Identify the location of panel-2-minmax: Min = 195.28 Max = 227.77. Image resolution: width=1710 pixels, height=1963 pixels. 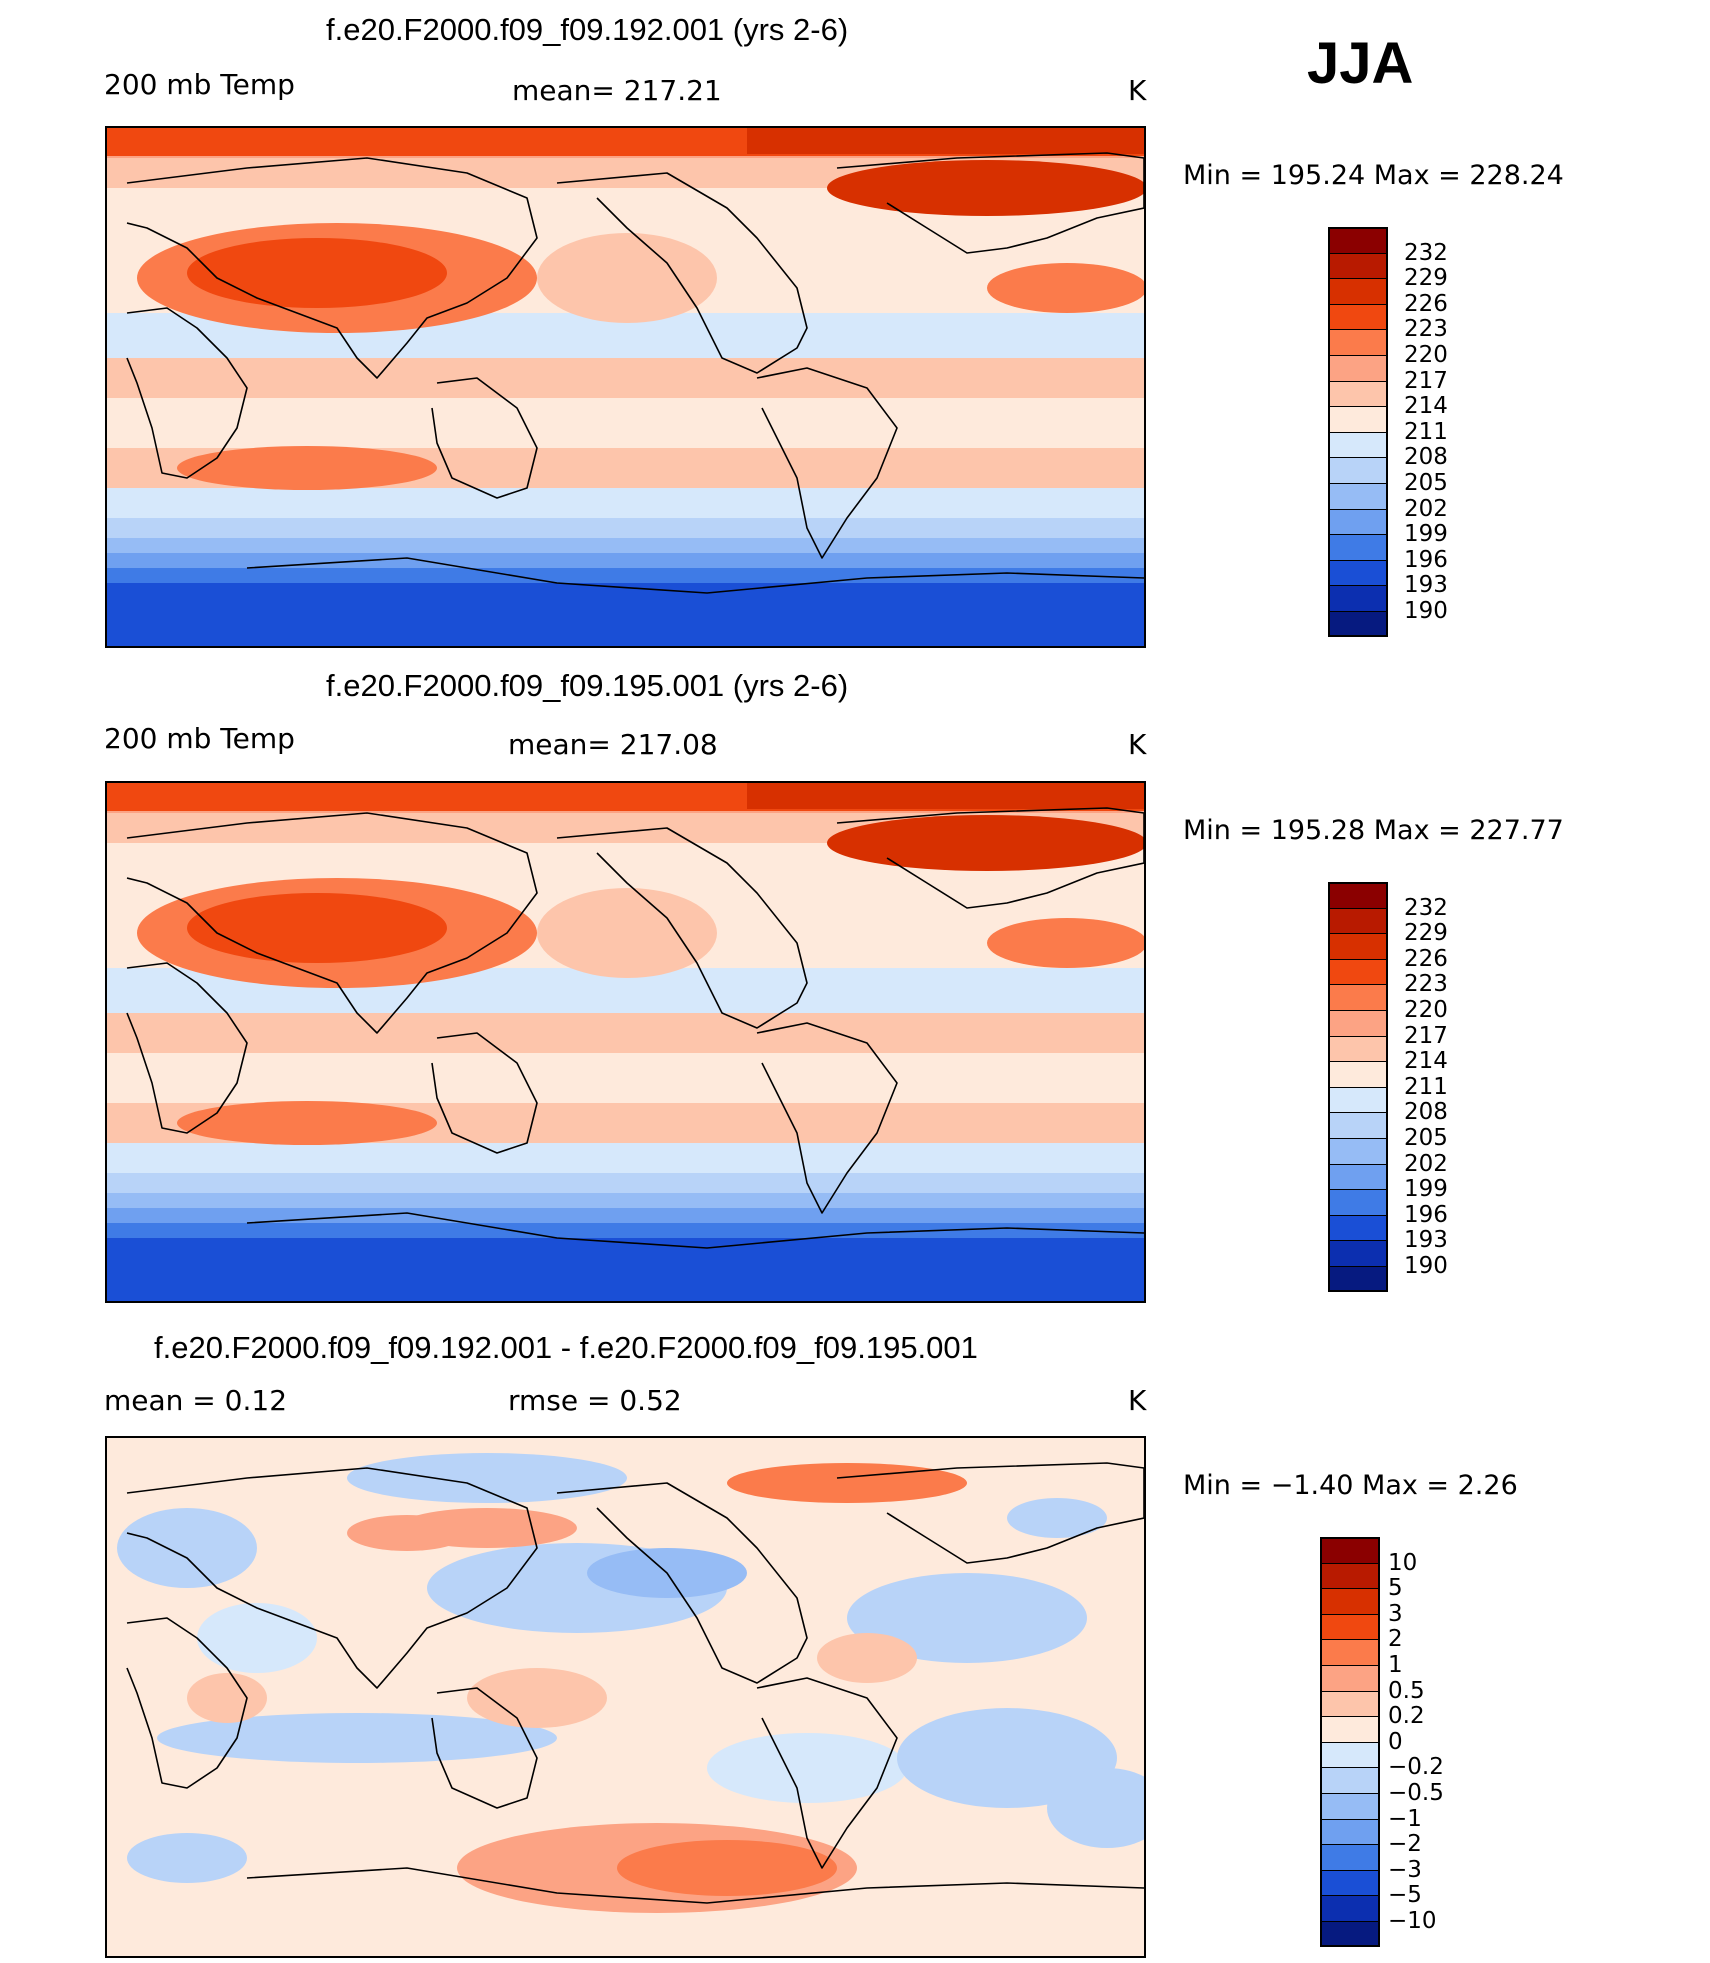
(1373, 830).